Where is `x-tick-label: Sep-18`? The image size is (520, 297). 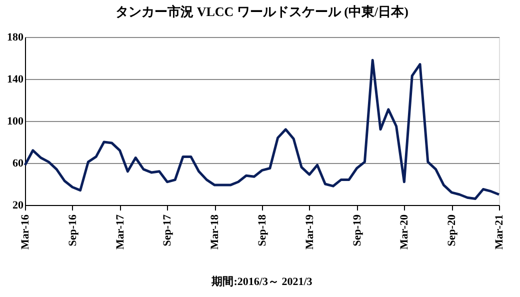 x-tick-label: Sep-18 is located at coordinates (262, 230).